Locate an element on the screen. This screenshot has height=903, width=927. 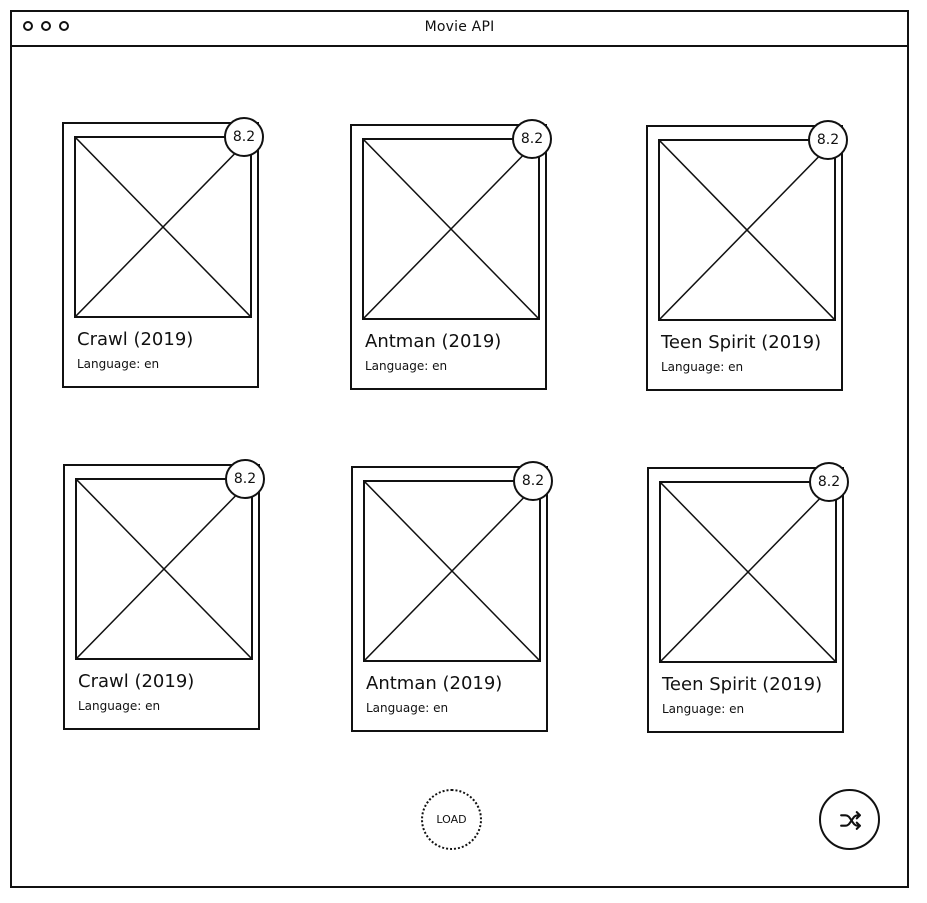
window-title: Movie API is located at coordinates (459, 27).